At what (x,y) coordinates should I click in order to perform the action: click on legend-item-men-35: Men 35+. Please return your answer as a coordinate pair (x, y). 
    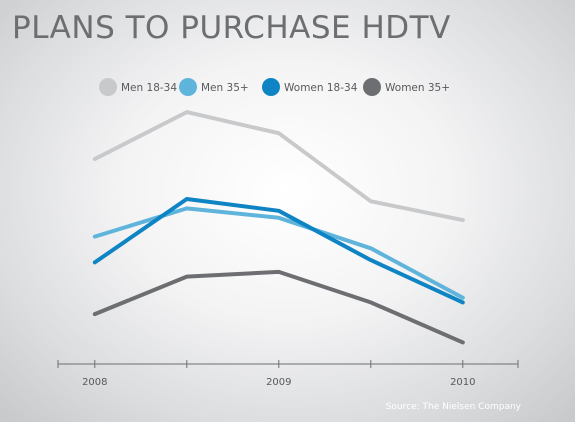
    Looking at the image, I should click on (214, 87).